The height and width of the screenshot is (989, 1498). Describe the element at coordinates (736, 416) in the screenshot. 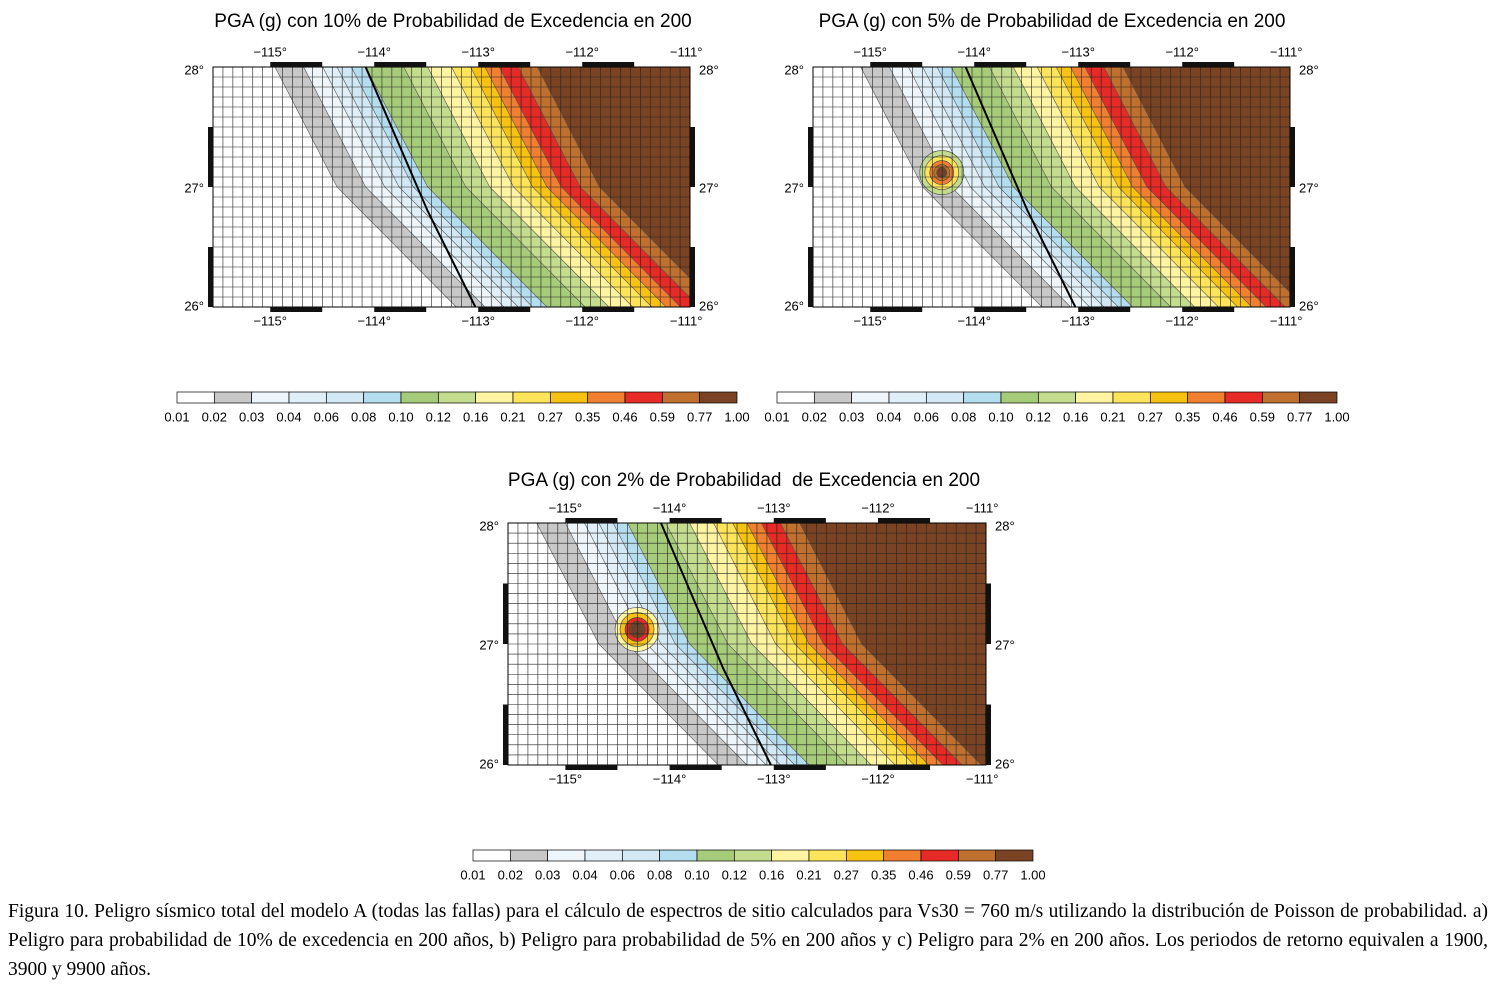

I see `colorbar-label: 1.00` at that location.